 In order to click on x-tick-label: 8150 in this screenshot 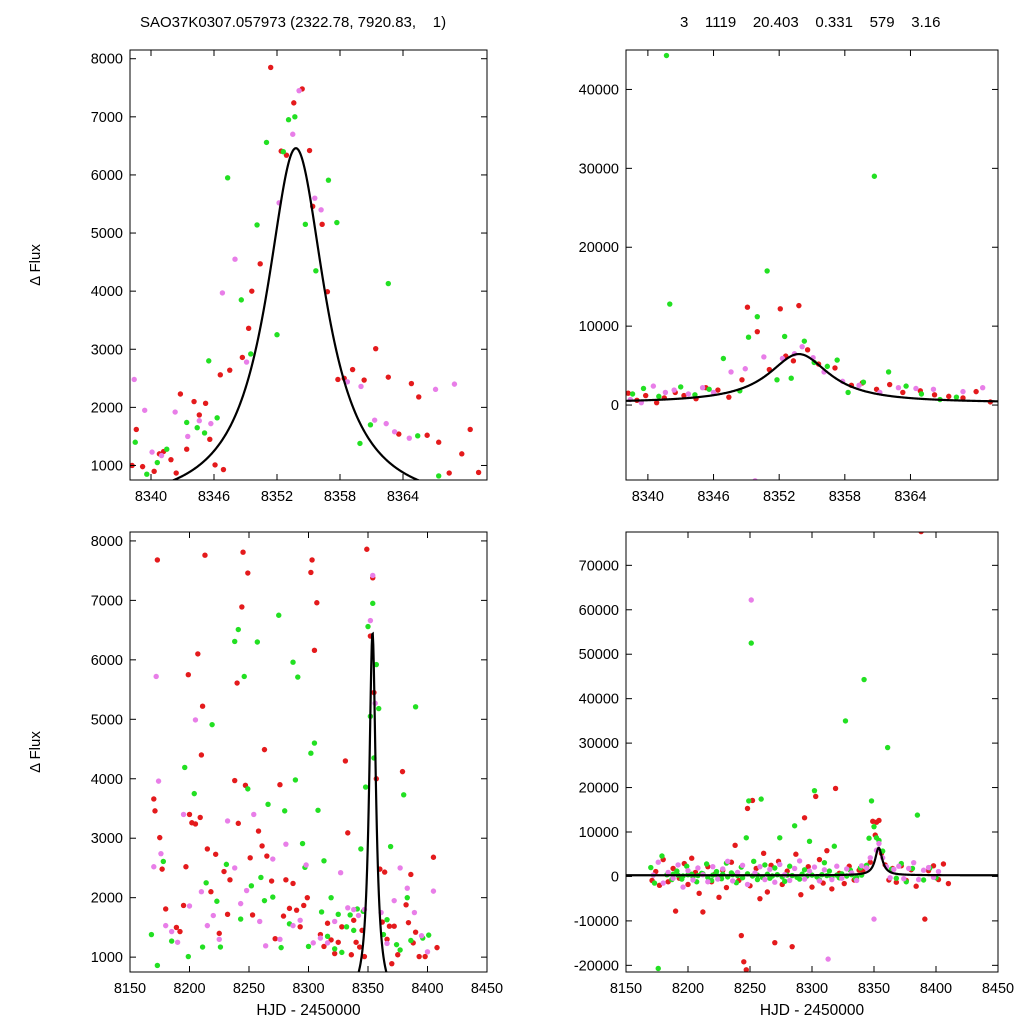, I will do `click(626, 989)`.